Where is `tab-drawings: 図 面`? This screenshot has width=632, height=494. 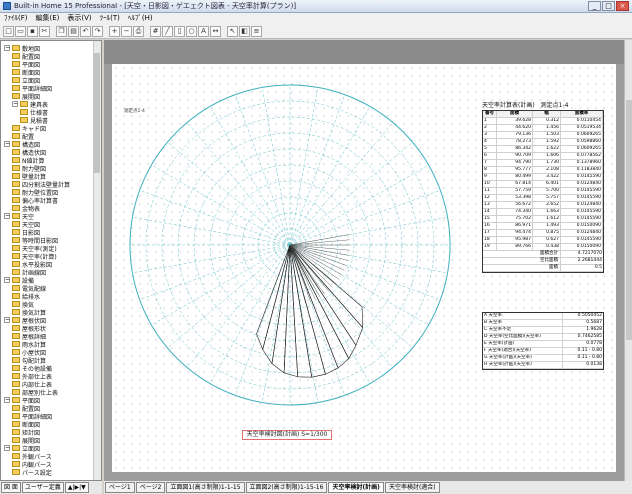
tab-drawings: 図 面 is located at coordinates (11, 487).